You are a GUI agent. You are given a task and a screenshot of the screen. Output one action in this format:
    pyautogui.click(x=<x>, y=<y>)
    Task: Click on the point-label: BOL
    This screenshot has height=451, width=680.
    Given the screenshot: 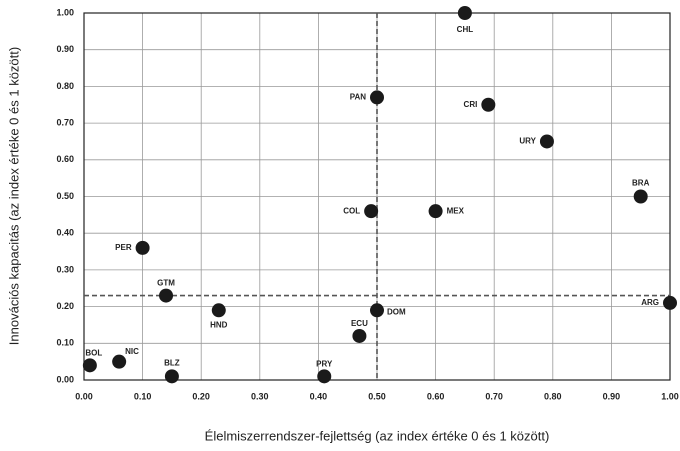 What is the action you would take?
    pyautogui.click(x=93, y=352)
    